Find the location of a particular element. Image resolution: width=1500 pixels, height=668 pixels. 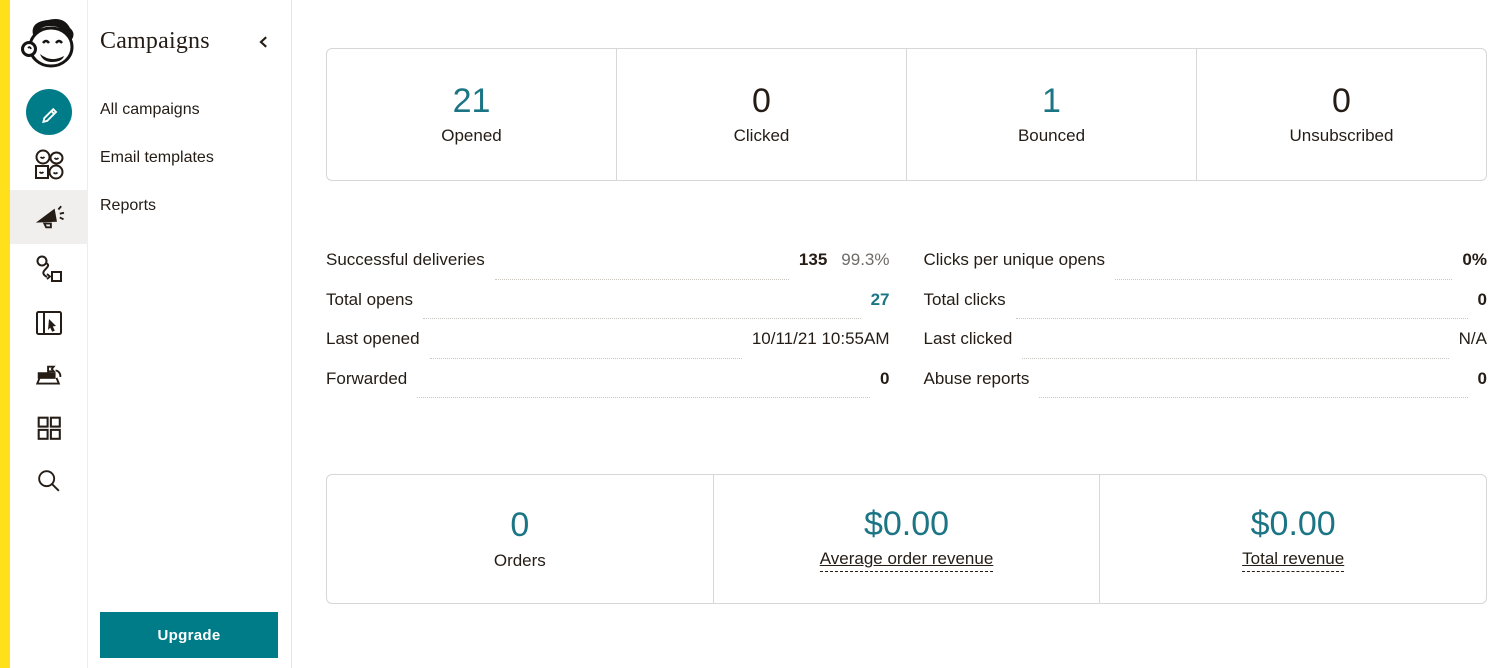

stat-label: Clicks per unique opens is located at coordinates (1014, 259).